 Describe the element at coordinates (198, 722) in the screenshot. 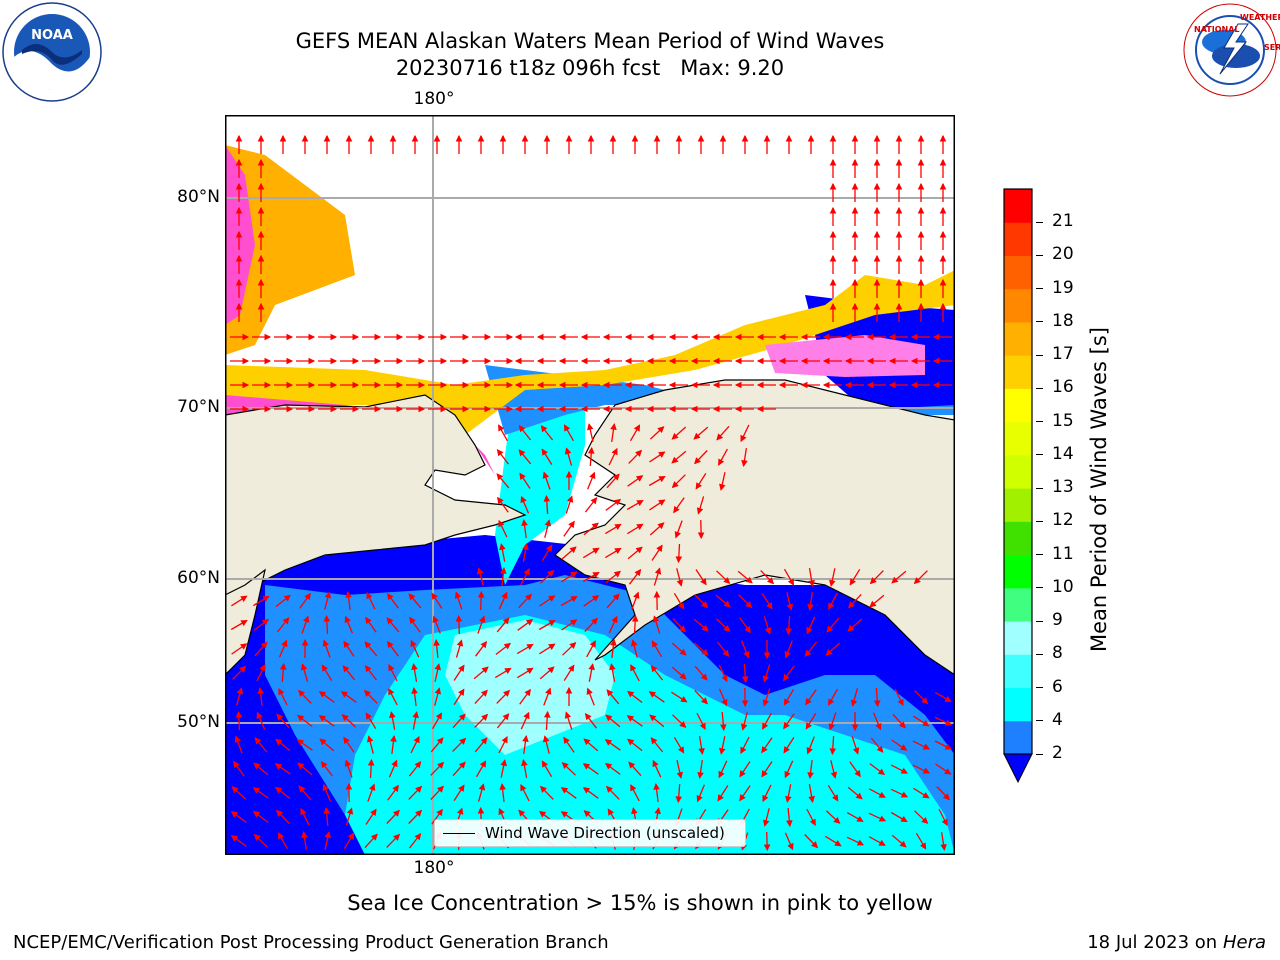

I see `lat-label-50: 50°N` at that location.